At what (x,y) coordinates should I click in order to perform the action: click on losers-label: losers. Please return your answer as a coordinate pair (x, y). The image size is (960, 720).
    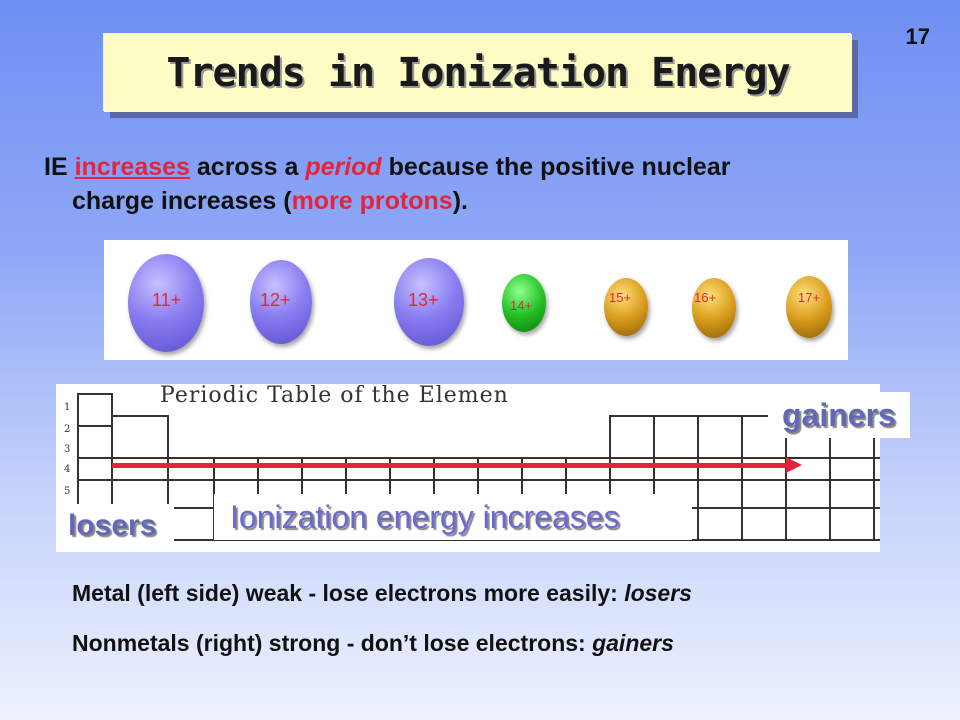
    Looking at the image, I should click on (117, 525).